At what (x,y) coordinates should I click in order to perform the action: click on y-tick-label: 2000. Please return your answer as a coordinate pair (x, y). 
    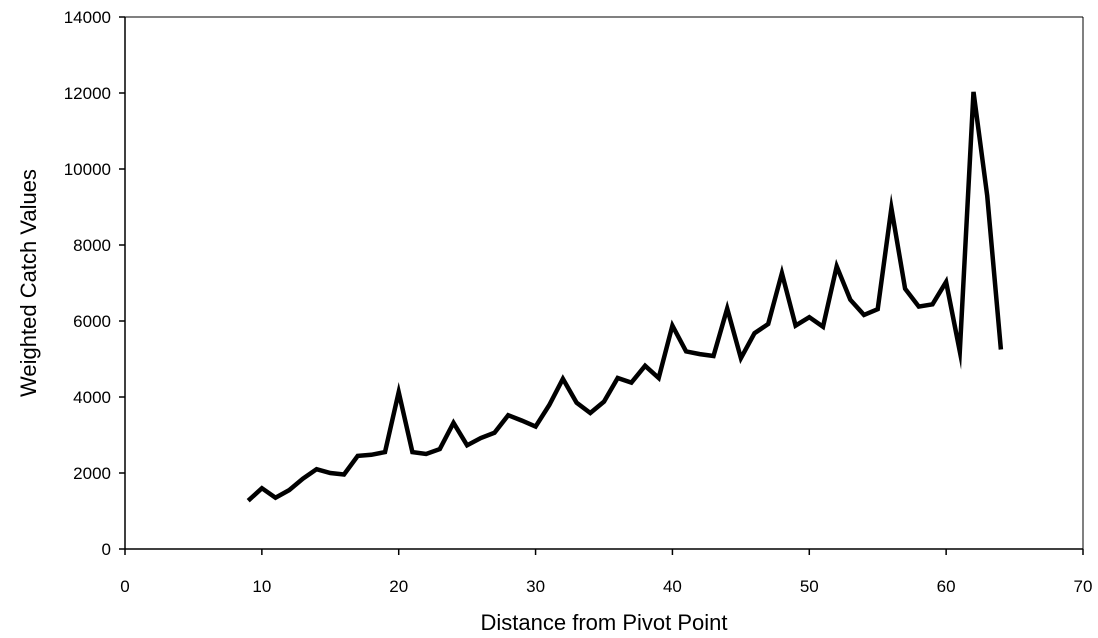
    Looking at the image, I should click on (92, 473).